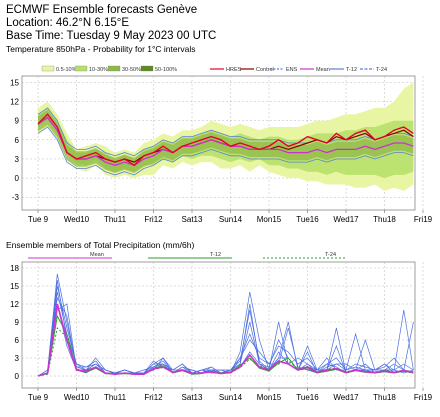  Describe the element at coordinates (307, 219) in the screenshot. I see `temp-xtick-label: Tue16` at that location.